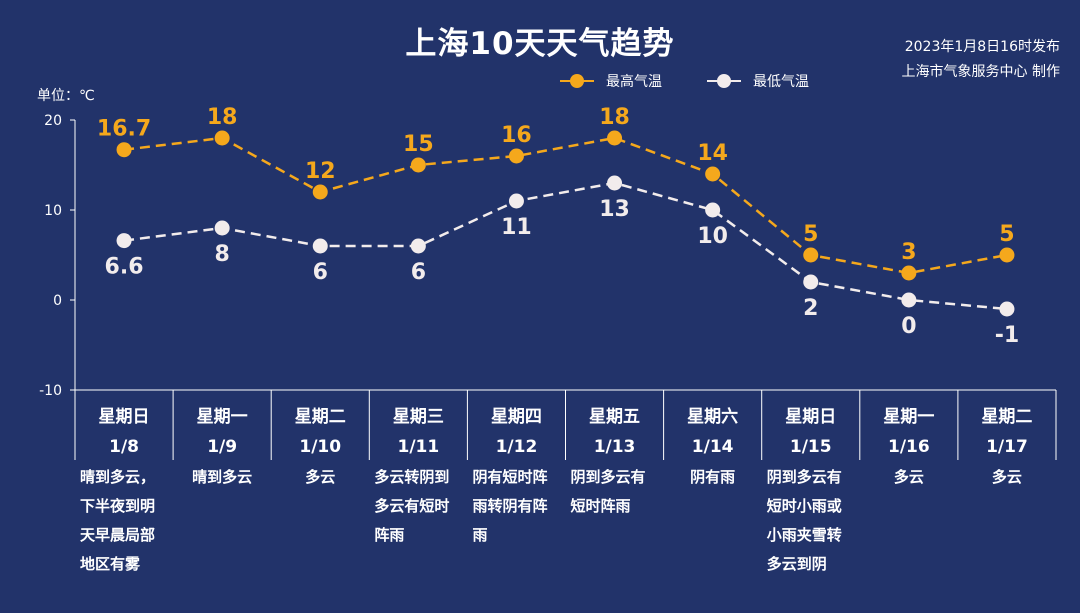 The width and height of the screenshot is (1080, 613). What do you see at coordinates (804, 506) in the screenshot?
I see `weather-description-line: 短时小雨或` at bounding box center [804, 506].